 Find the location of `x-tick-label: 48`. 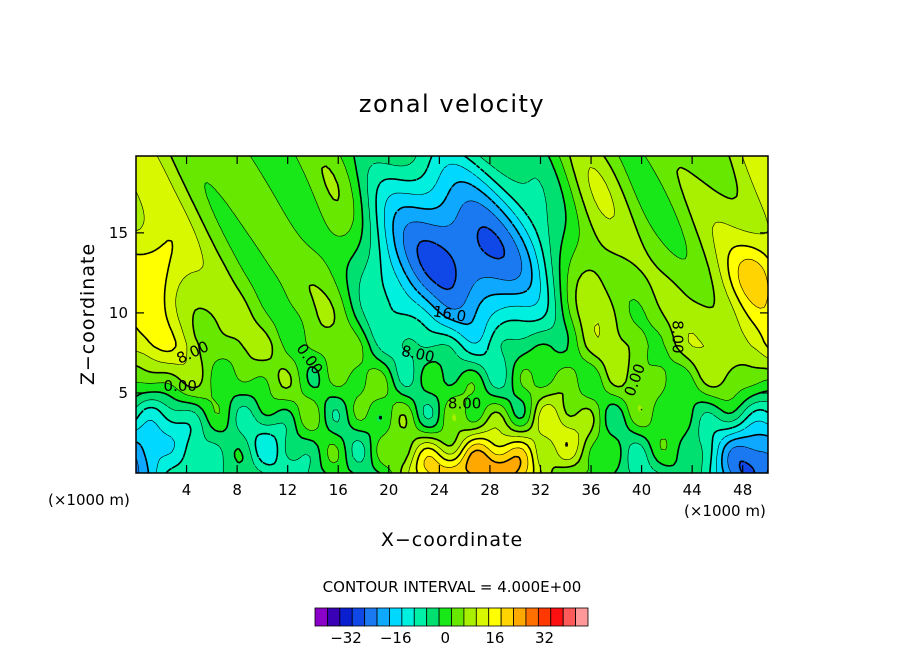

x-tick-label: 48 is located at coordinates (742, 490).